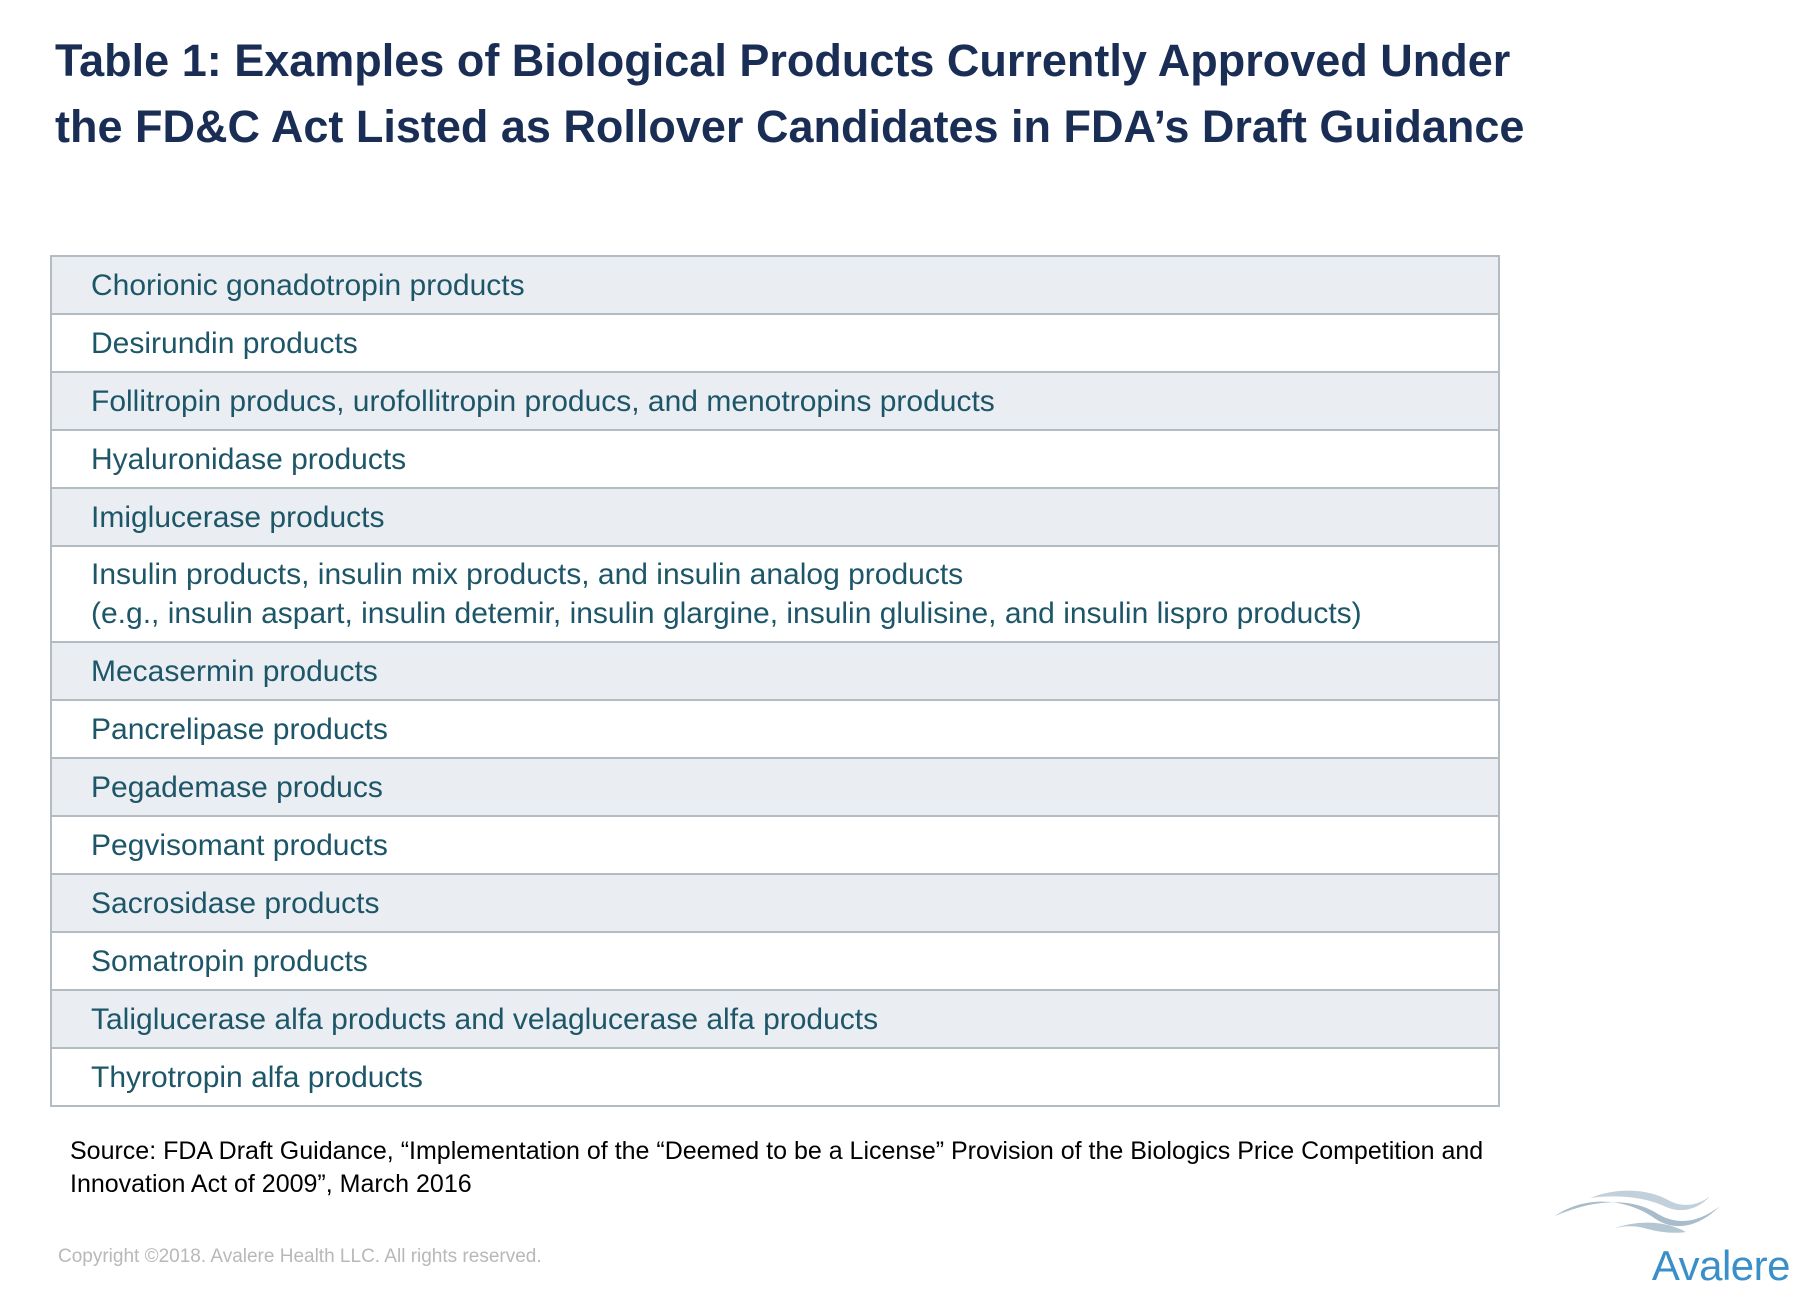  I want to click on product-label: Pegademase producs, so click(237, 787).